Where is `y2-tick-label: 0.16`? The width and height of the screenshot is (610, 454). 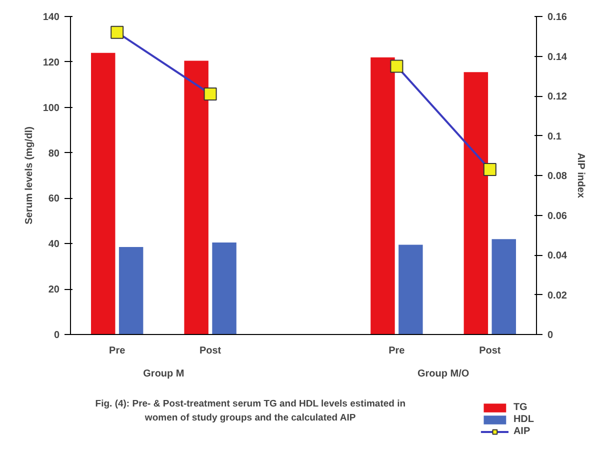 y2-tick-label: 0.16 is located at coordinates (558, 17).